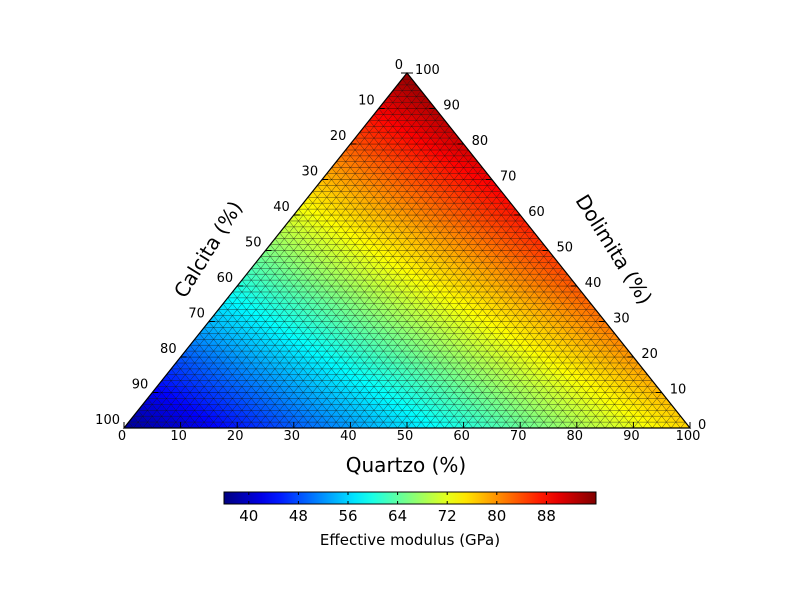 Image resolution: width=800 pixels, height=604 pixels. I want to click on quartzo-tick-label: 80, so click(575, 436).